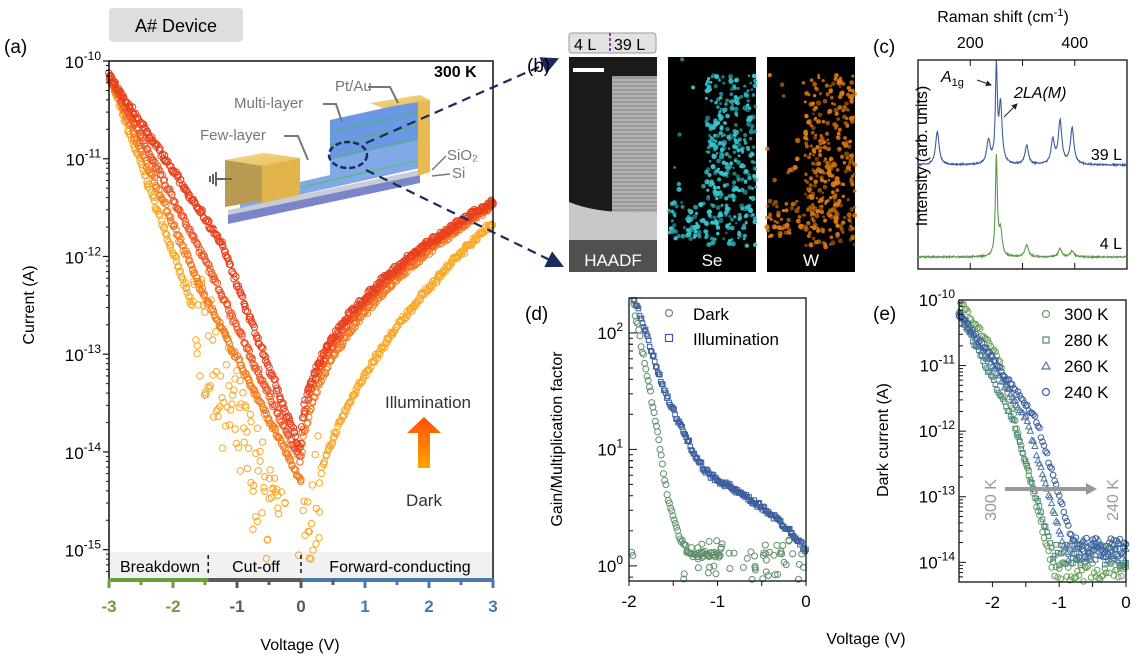 This screenshot has height=661, width=1135. I want to click on legend-label: 240 K, so click(1086, 392).